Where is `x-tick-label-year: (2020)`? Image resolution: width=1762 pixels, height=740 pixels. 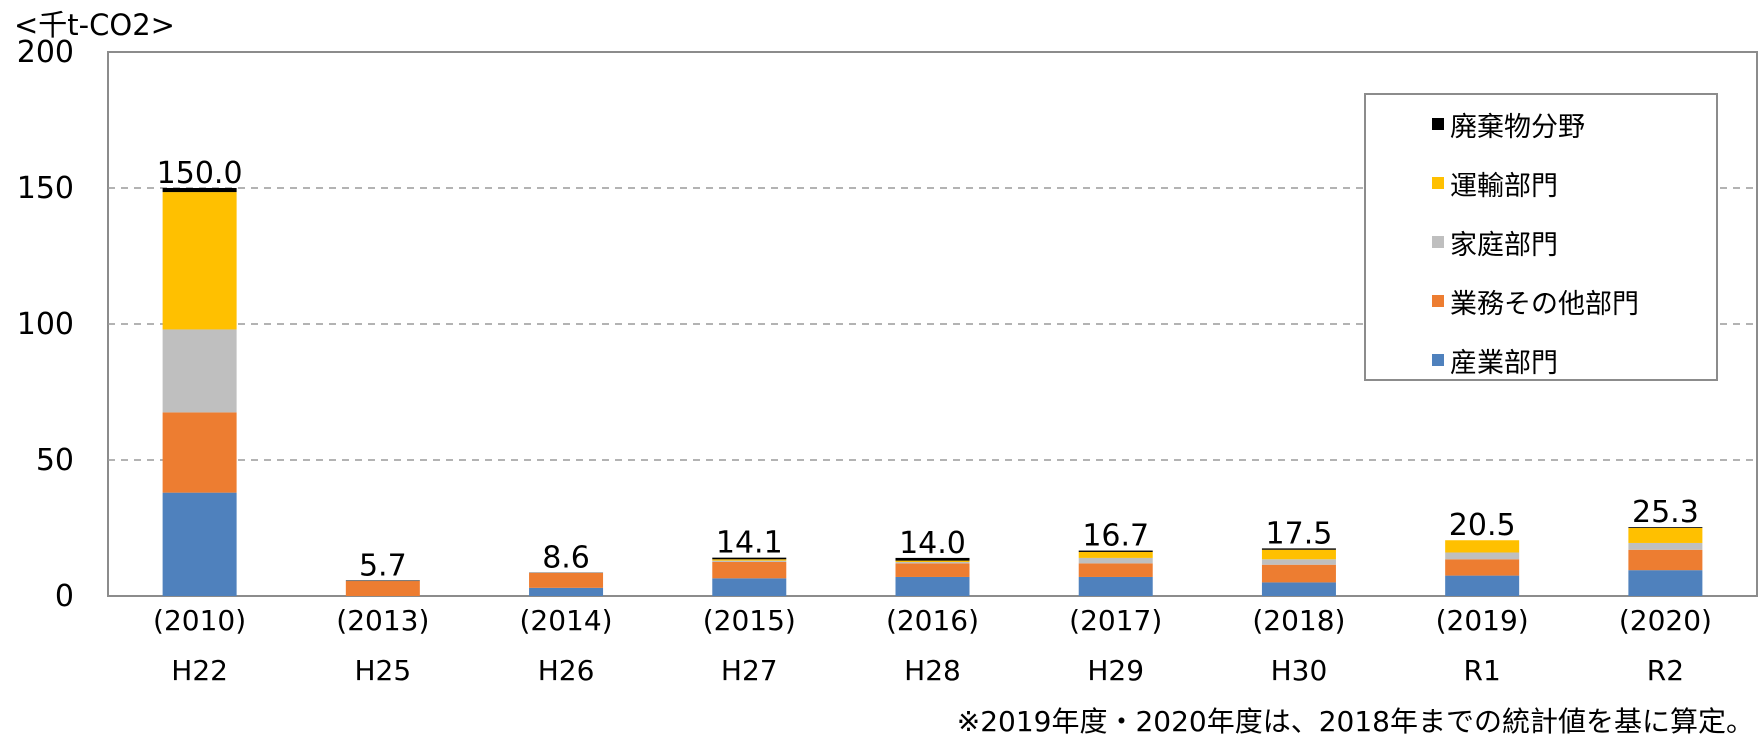
x-tick-label-year: (2020) is located at coordinates (1665, 620).